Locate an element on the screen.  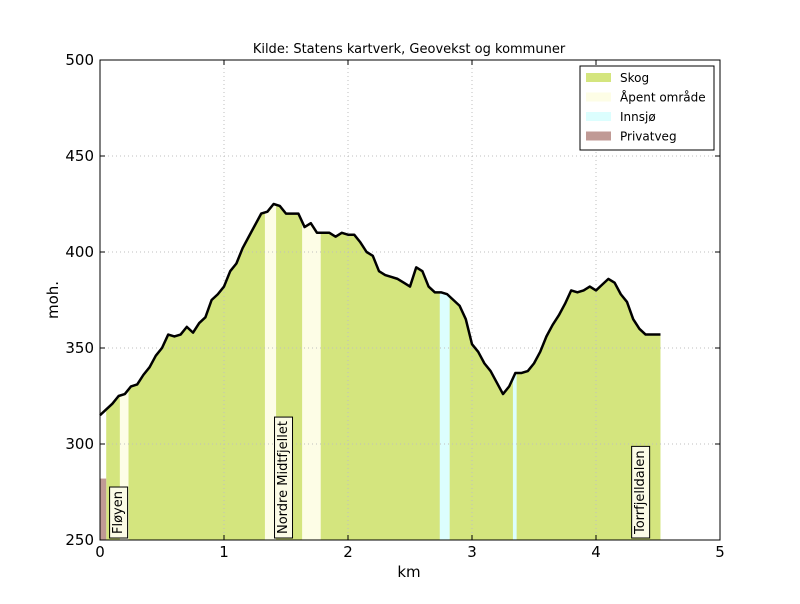
y-tick-label: 350 is located at coordinates (79, 348).